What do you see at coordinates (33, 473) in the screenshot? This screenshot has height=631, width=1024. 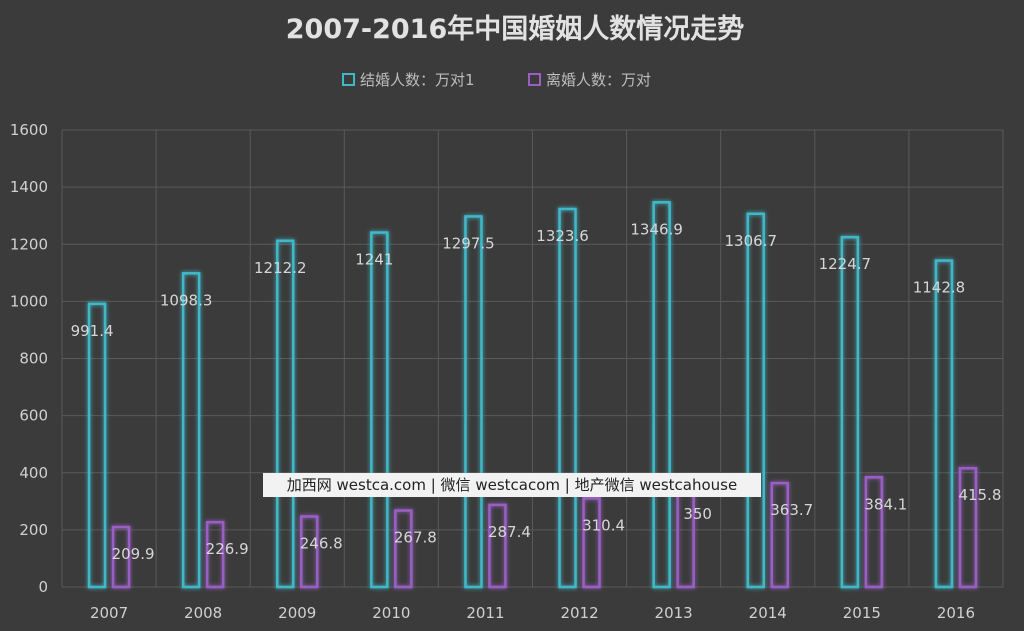 I see `y-tick-label: 400` at bounding box center [33, 473].